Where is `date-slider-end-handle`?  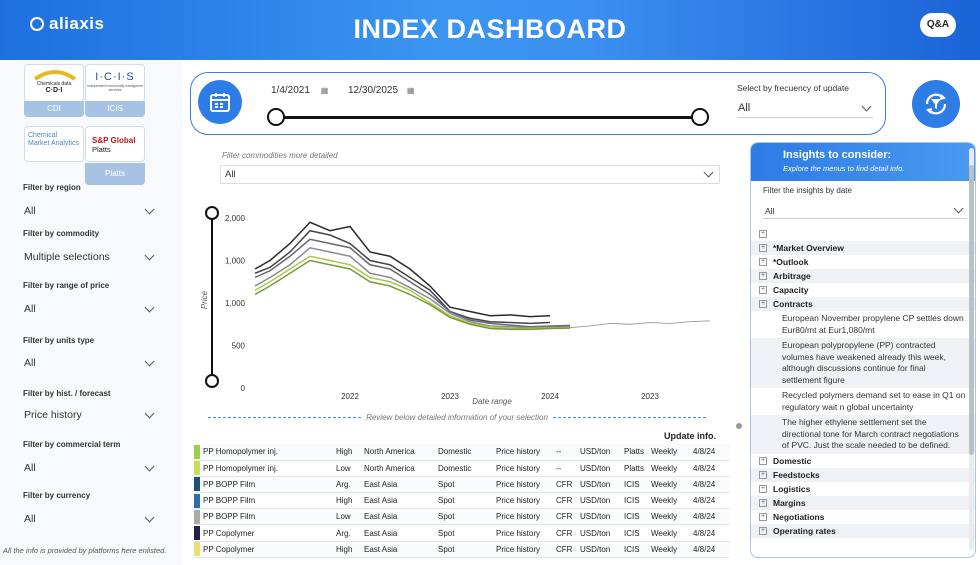
date-slider-end-handle is located at coordinates (700, 117).